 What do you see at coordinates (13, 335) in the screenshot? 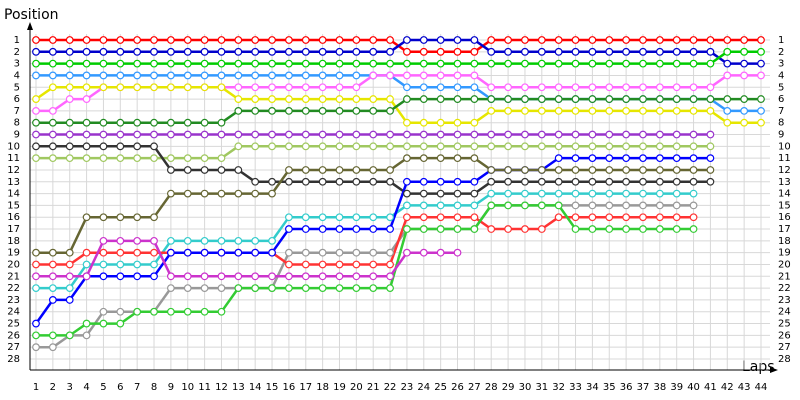
I see `y-tick-label: 26` at bounding box center [13, 335].